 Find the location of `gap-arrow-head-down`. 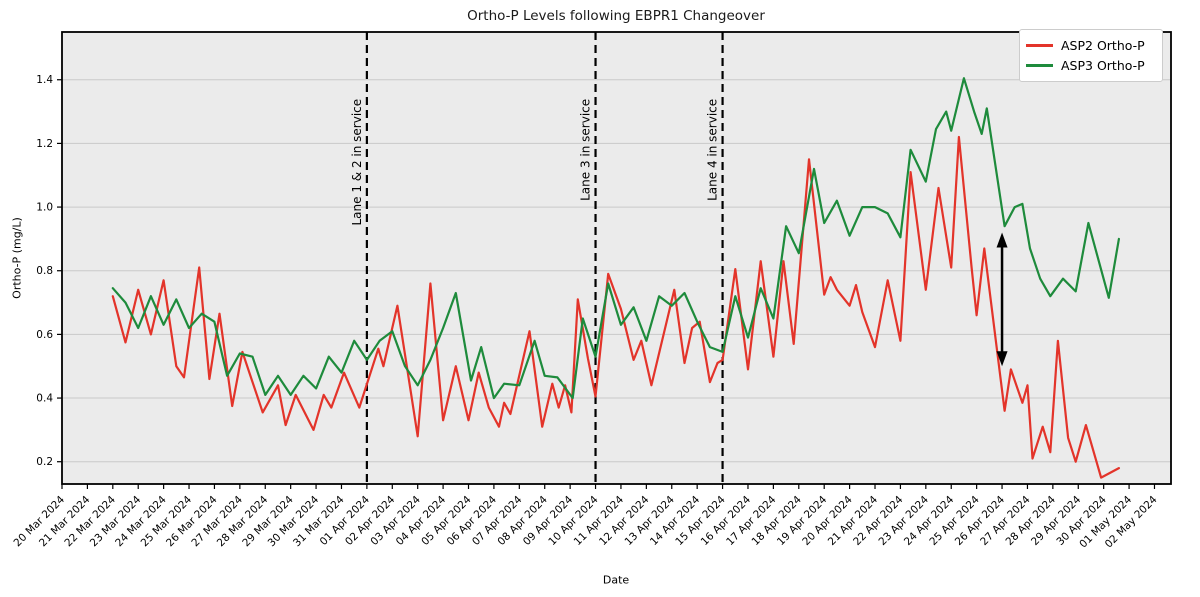

gap-arrow-head-down is located at coordinates (1002, 359).